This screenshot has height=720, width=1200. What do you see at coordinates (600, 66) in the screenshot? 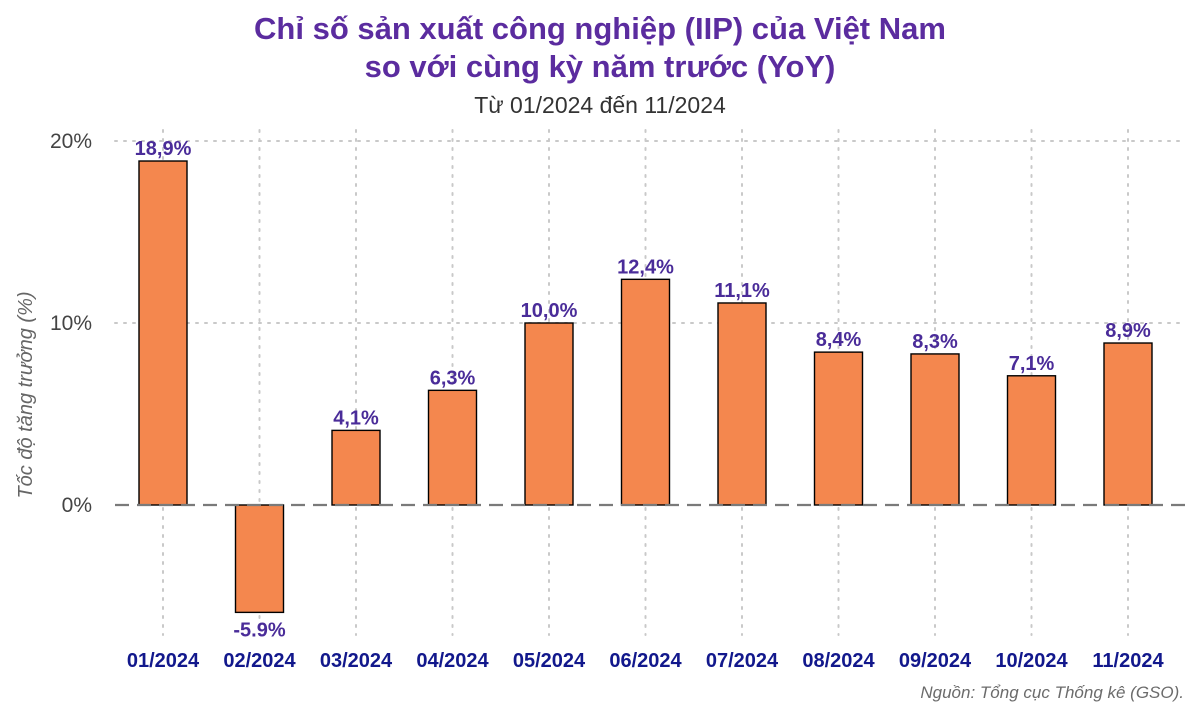
I see `chart-title-line-2: so với cùng kỳ năm trước (YoY)` at bounding box center [600, 66].